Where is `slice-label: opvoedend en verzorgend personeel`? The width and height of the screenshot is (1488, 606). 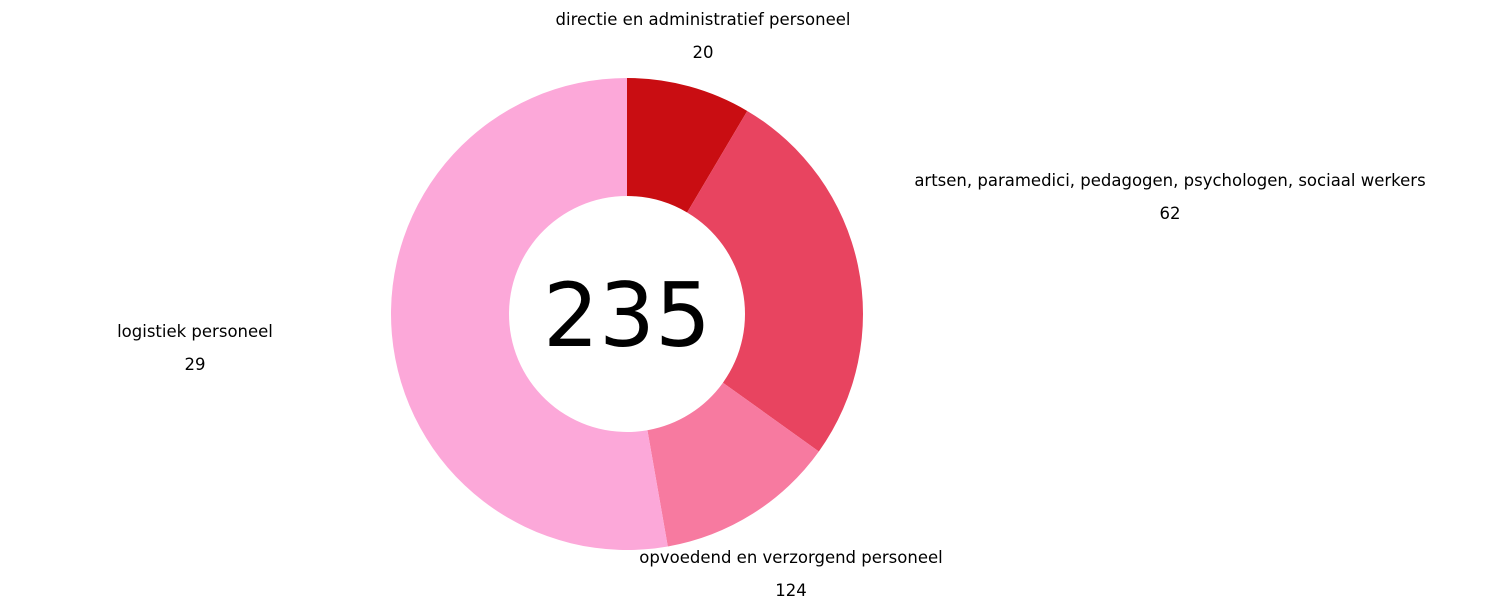 slice-label: opvoedend en verzorgend personeel is located at coordinates (790, 557).